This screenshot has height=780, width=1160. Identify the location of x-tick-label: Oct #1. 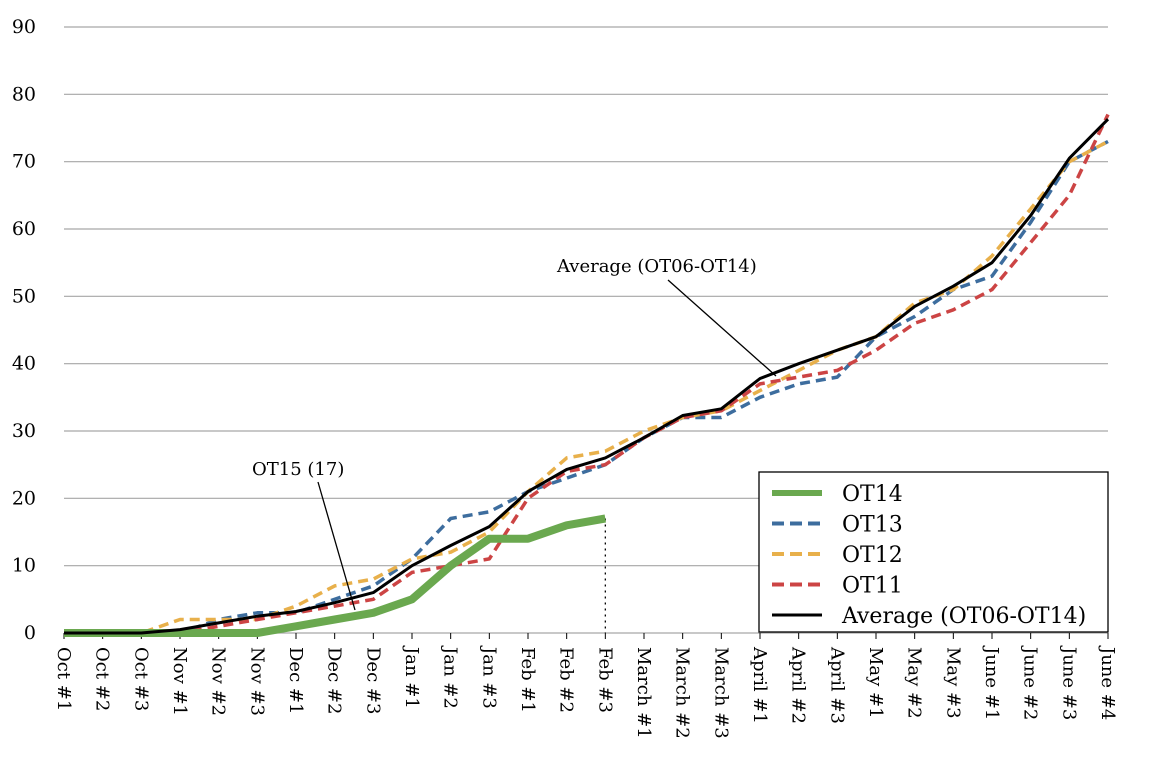
(63, 679).